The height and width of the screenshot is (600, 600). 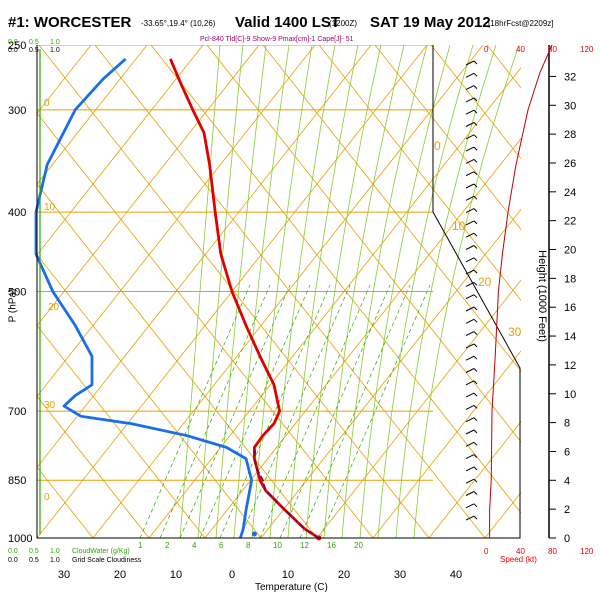 What do you see at coordinates (55, 50) in the screenshot?
I see `top-cloudiness-tick: 1.0` at bounding box center [55, 50].